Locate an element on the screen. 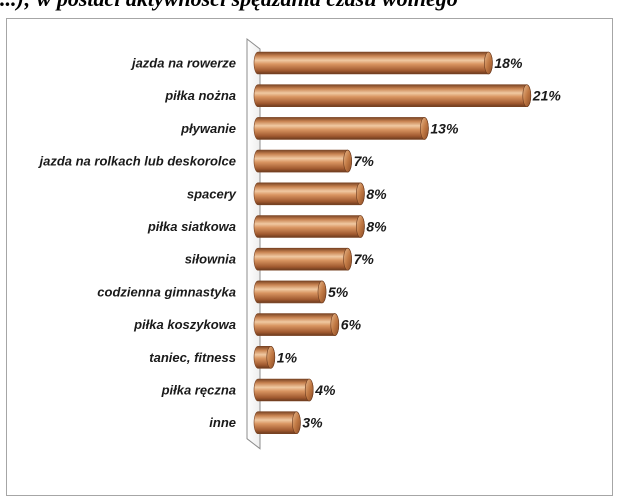 The height and width of the screenshot is (496, 620). axis-wall is located at coordinates (253, 243).